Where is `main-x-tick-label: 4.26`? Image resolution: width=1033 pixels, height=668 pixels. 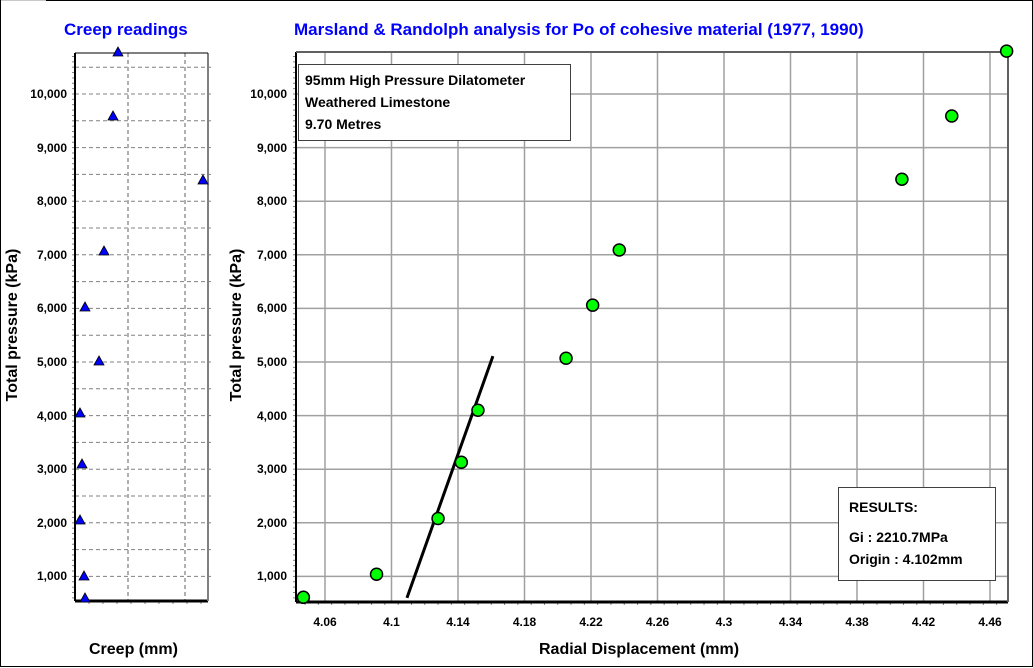 main-x-tick-label: 4.26 is located at coordinates (657, 622).